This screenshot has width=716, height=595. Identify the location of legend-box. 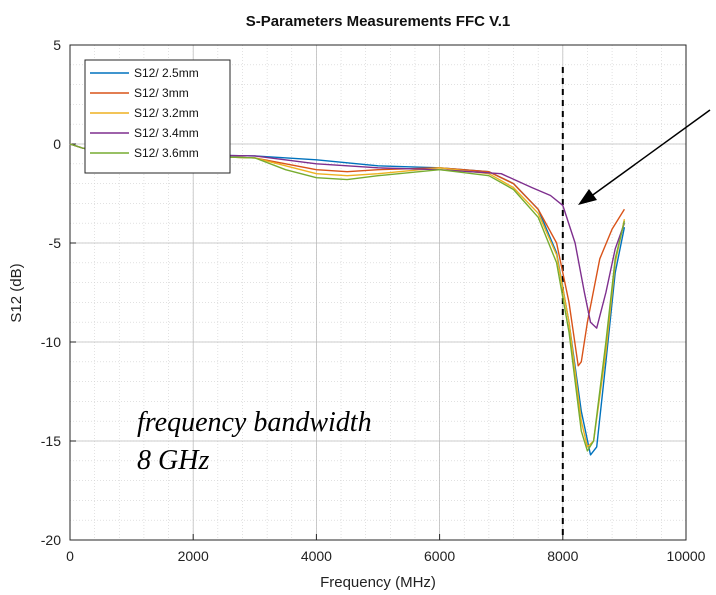
(157, 116).